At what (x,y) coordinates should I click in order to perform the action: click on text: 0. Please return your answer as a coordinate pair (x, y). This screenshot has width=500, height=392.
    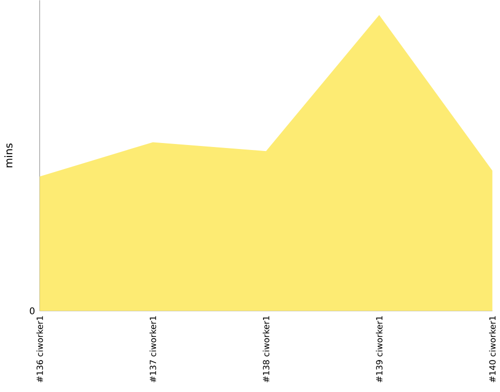
    Looking at the image, I should click on (32, 310).